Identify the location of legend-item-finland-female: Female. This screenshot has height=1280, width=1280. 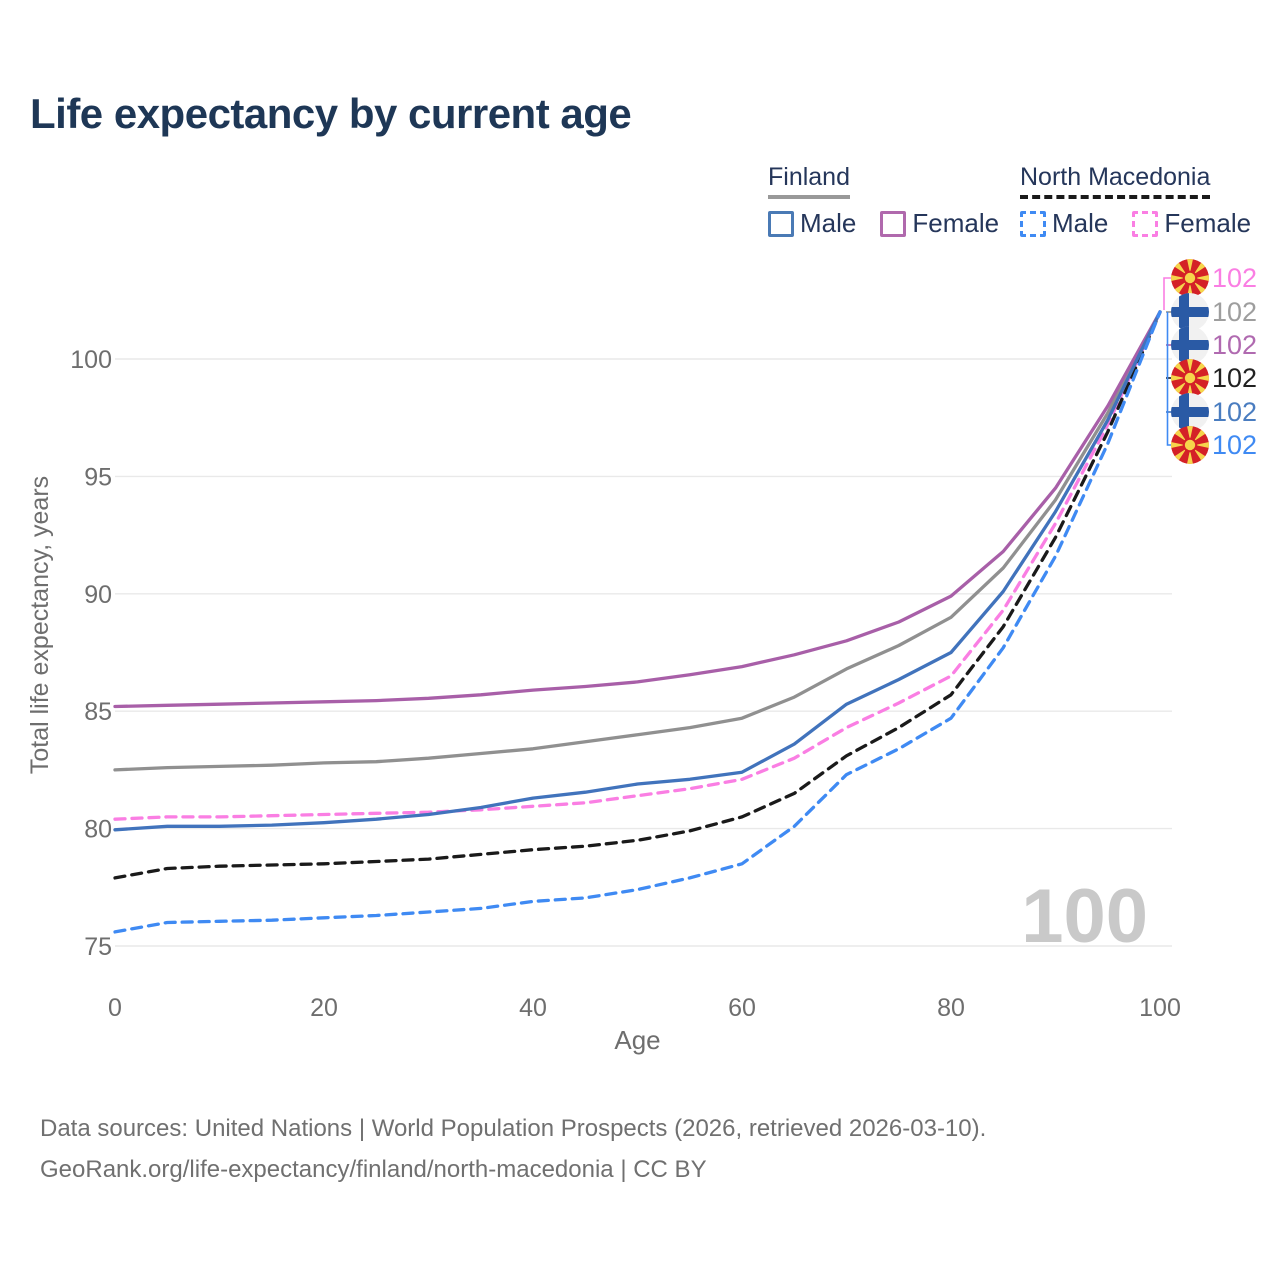
(939, 223).